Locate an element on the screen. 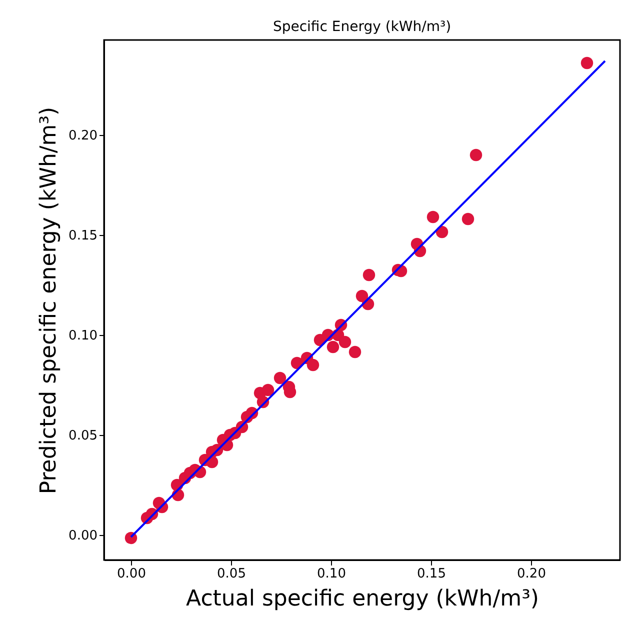 The width and height of the screenshot is (625, 636). x-tick-label: 0.10 is located at coordinates (331, 574).